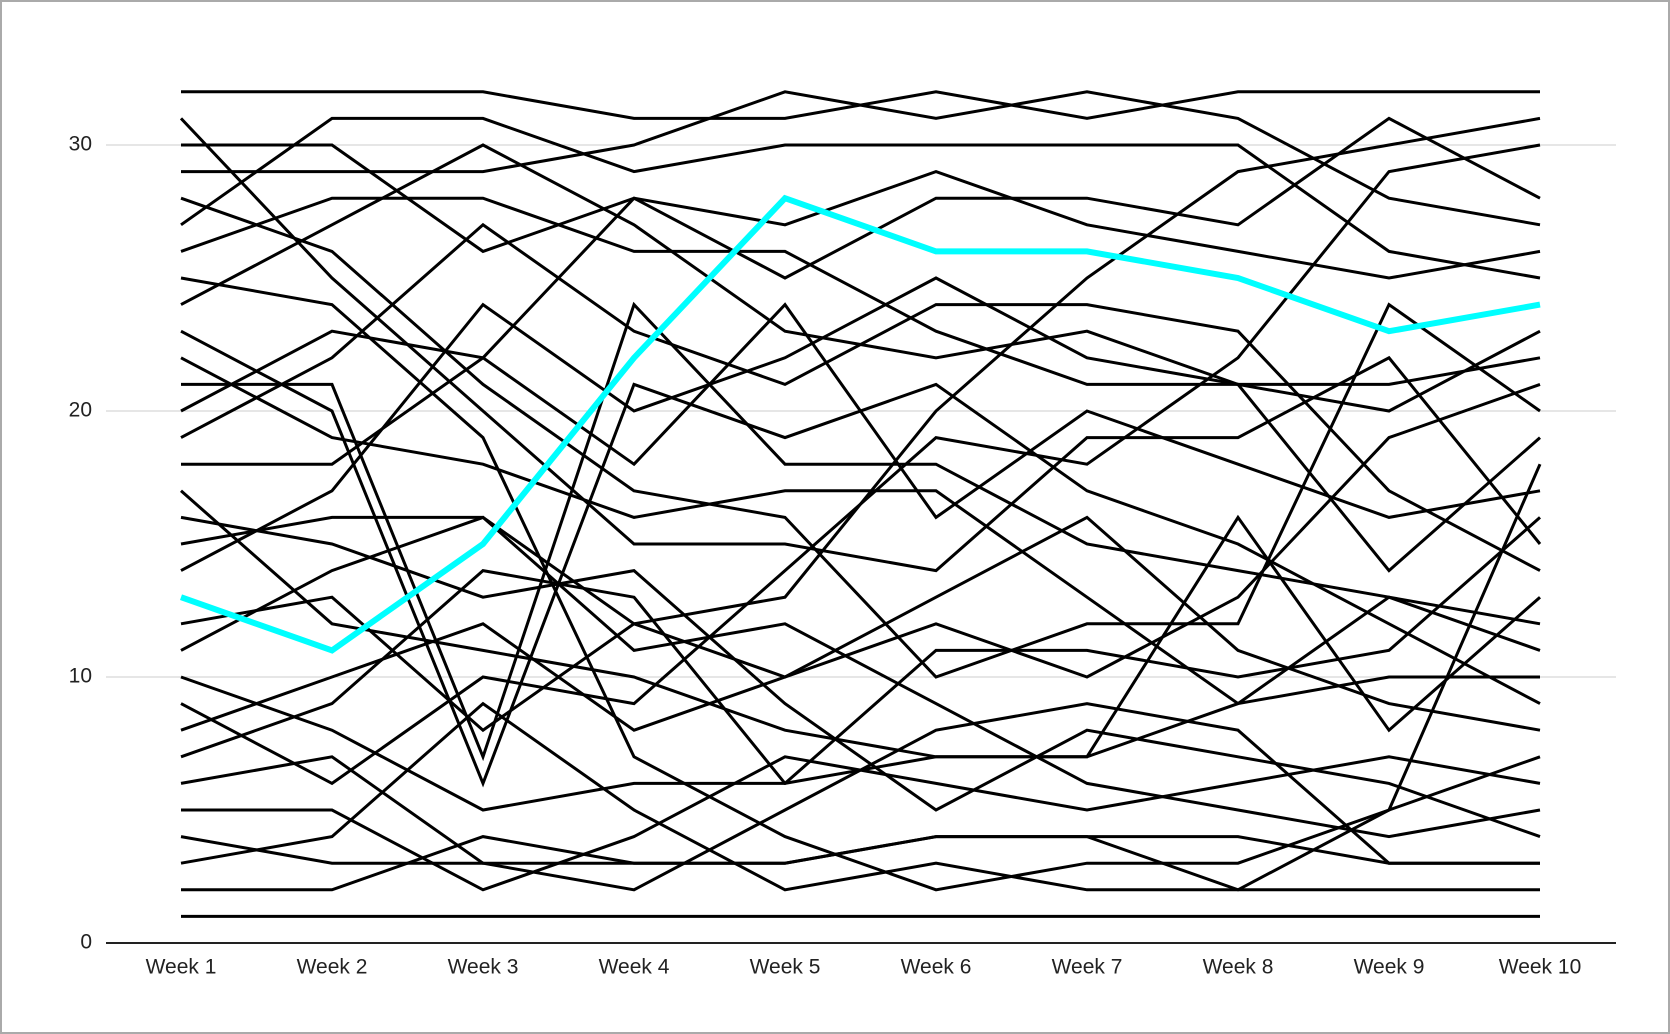 The image size is (1670, 1034). What do you see at coordinates (785, 967) in the screenshot?
I see `x-tick-label: Week 5` at bounding box center [785, 967].